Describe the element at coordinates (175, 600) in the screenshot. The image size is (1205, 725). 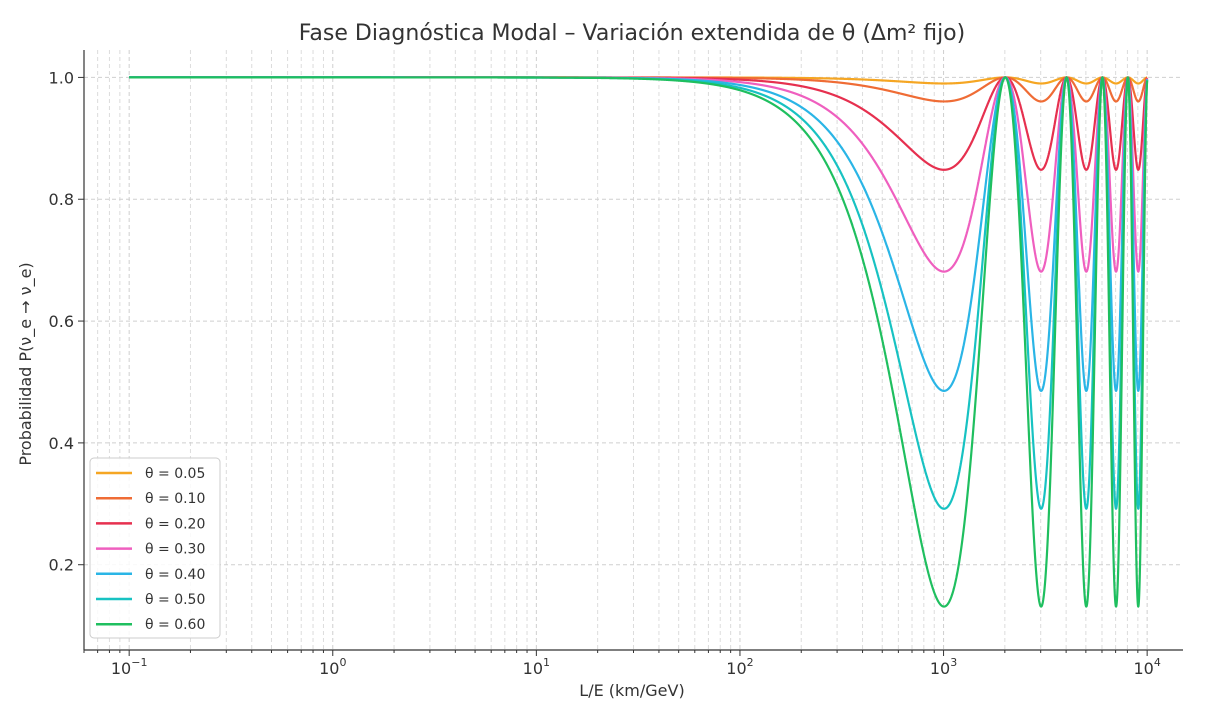
I see `legend-entry-label: θ = 0.50` at that location.